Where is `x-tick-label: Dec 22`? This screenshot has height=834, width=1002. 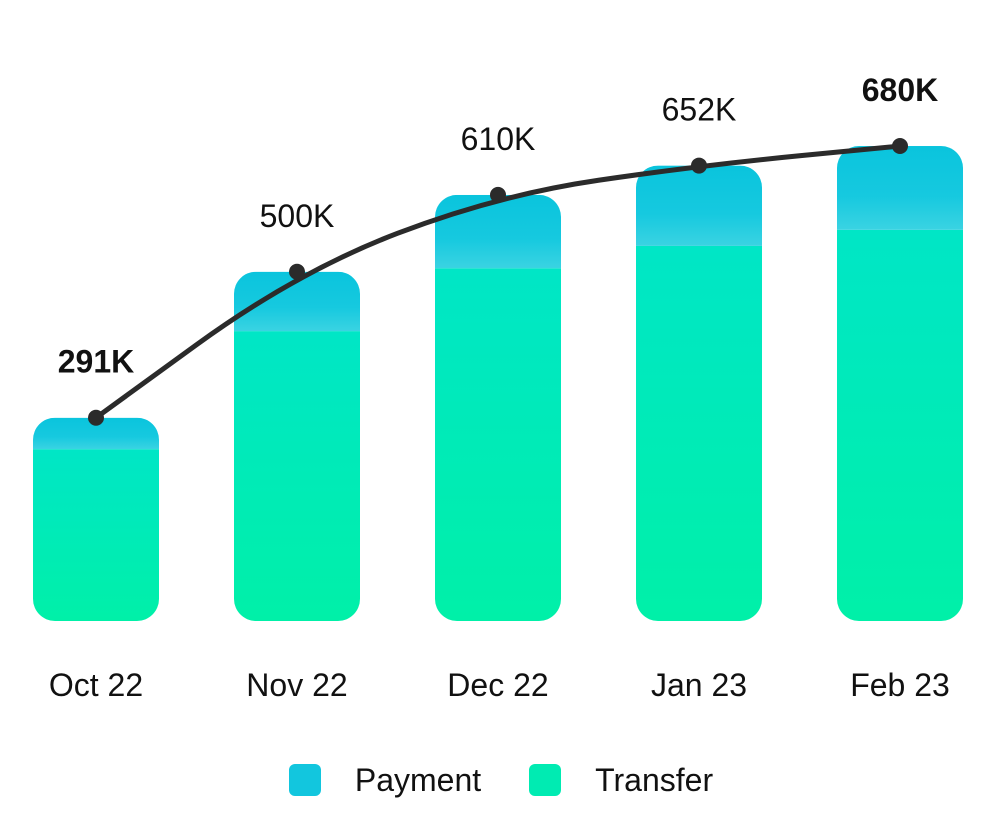 x-tick-label: Dec 22 is located at coordinates (497, 685).